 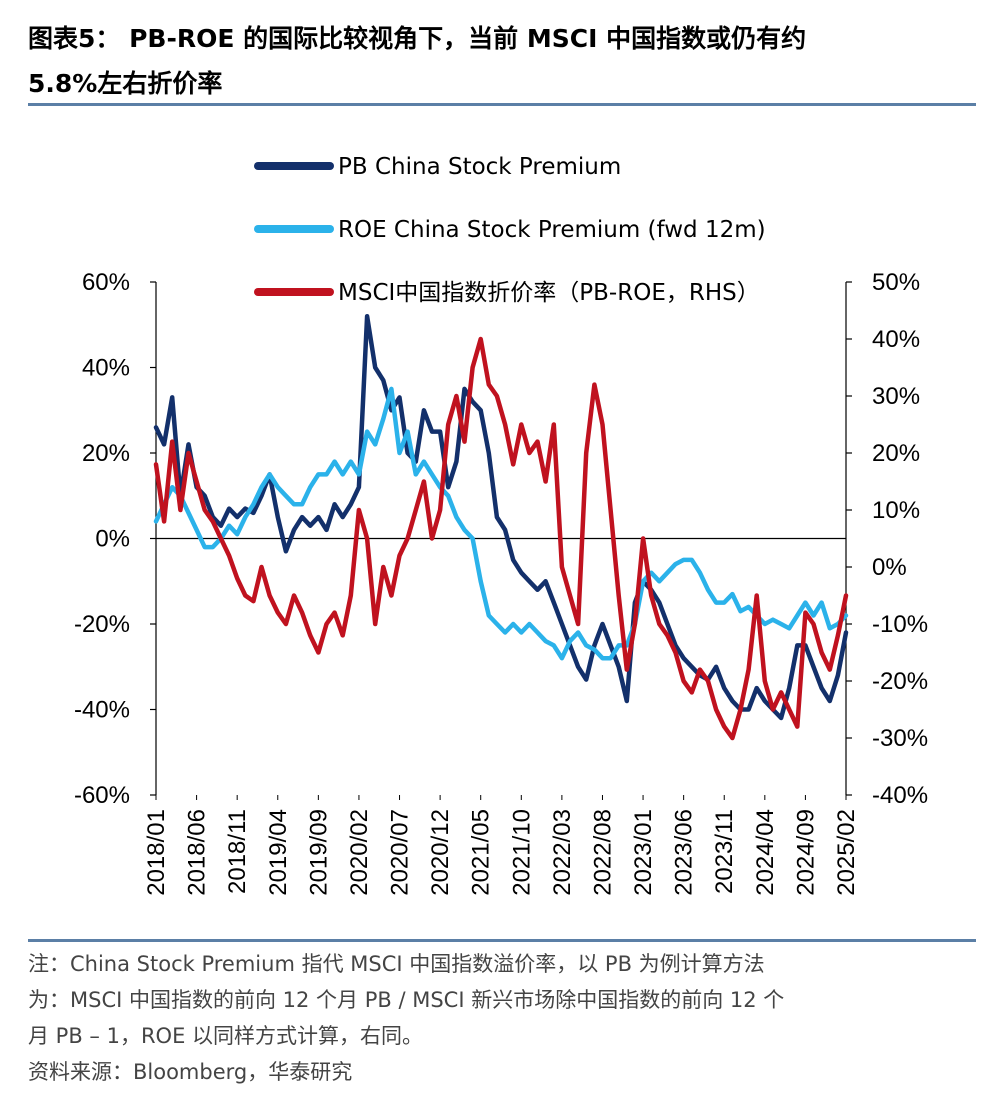 What do you see at coordinates (896, 282) in the screenshot?
I see `right-tick-label: 50%` at bounding box center [896, 282].